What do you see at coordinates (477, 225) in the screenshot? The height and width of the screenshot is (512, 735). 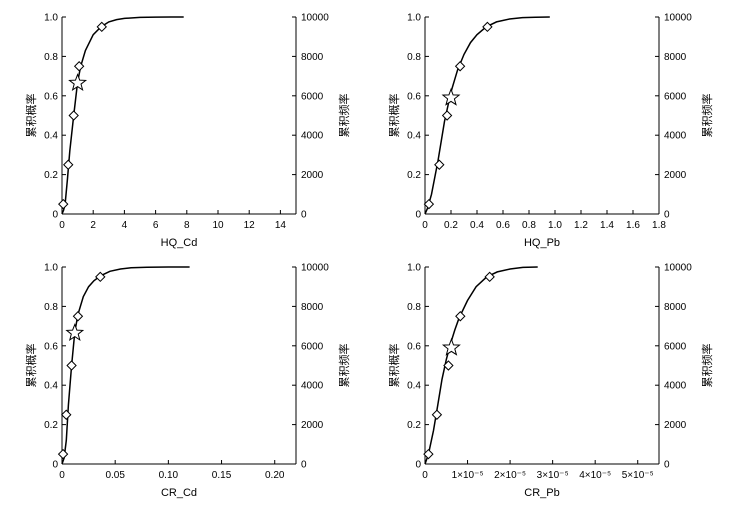 I see `x-tick-label: 0.4` at bounding box center [477, 225].